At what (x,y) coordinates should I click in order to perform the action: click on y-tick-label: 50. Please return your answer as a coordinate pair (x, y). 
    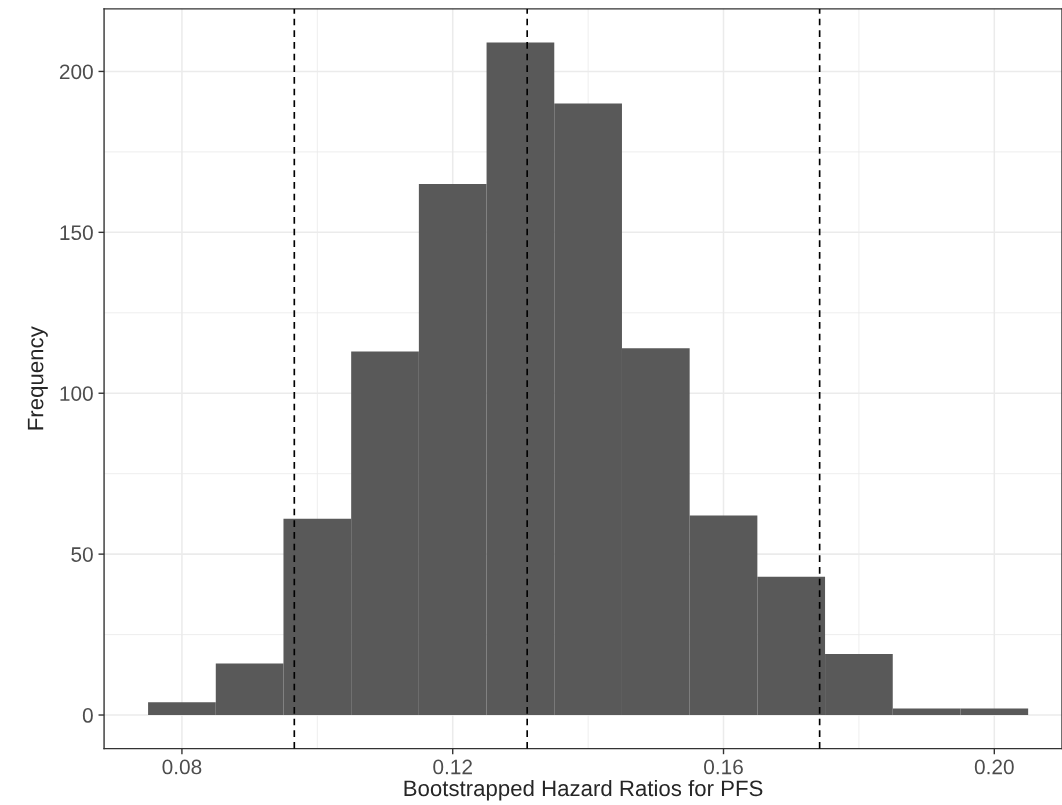
    Looking at the image, I should click on (82, 554).